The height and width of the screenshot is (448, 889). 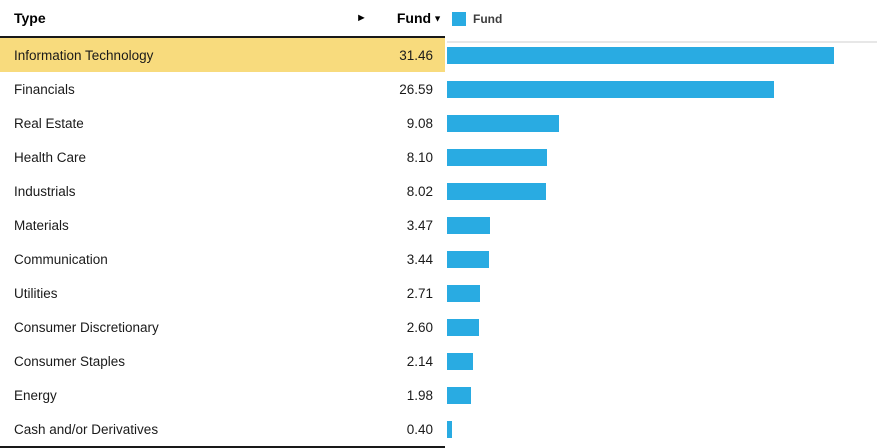 I want to click on table-row: Utilities 2.71, so click(x=222, y=293).